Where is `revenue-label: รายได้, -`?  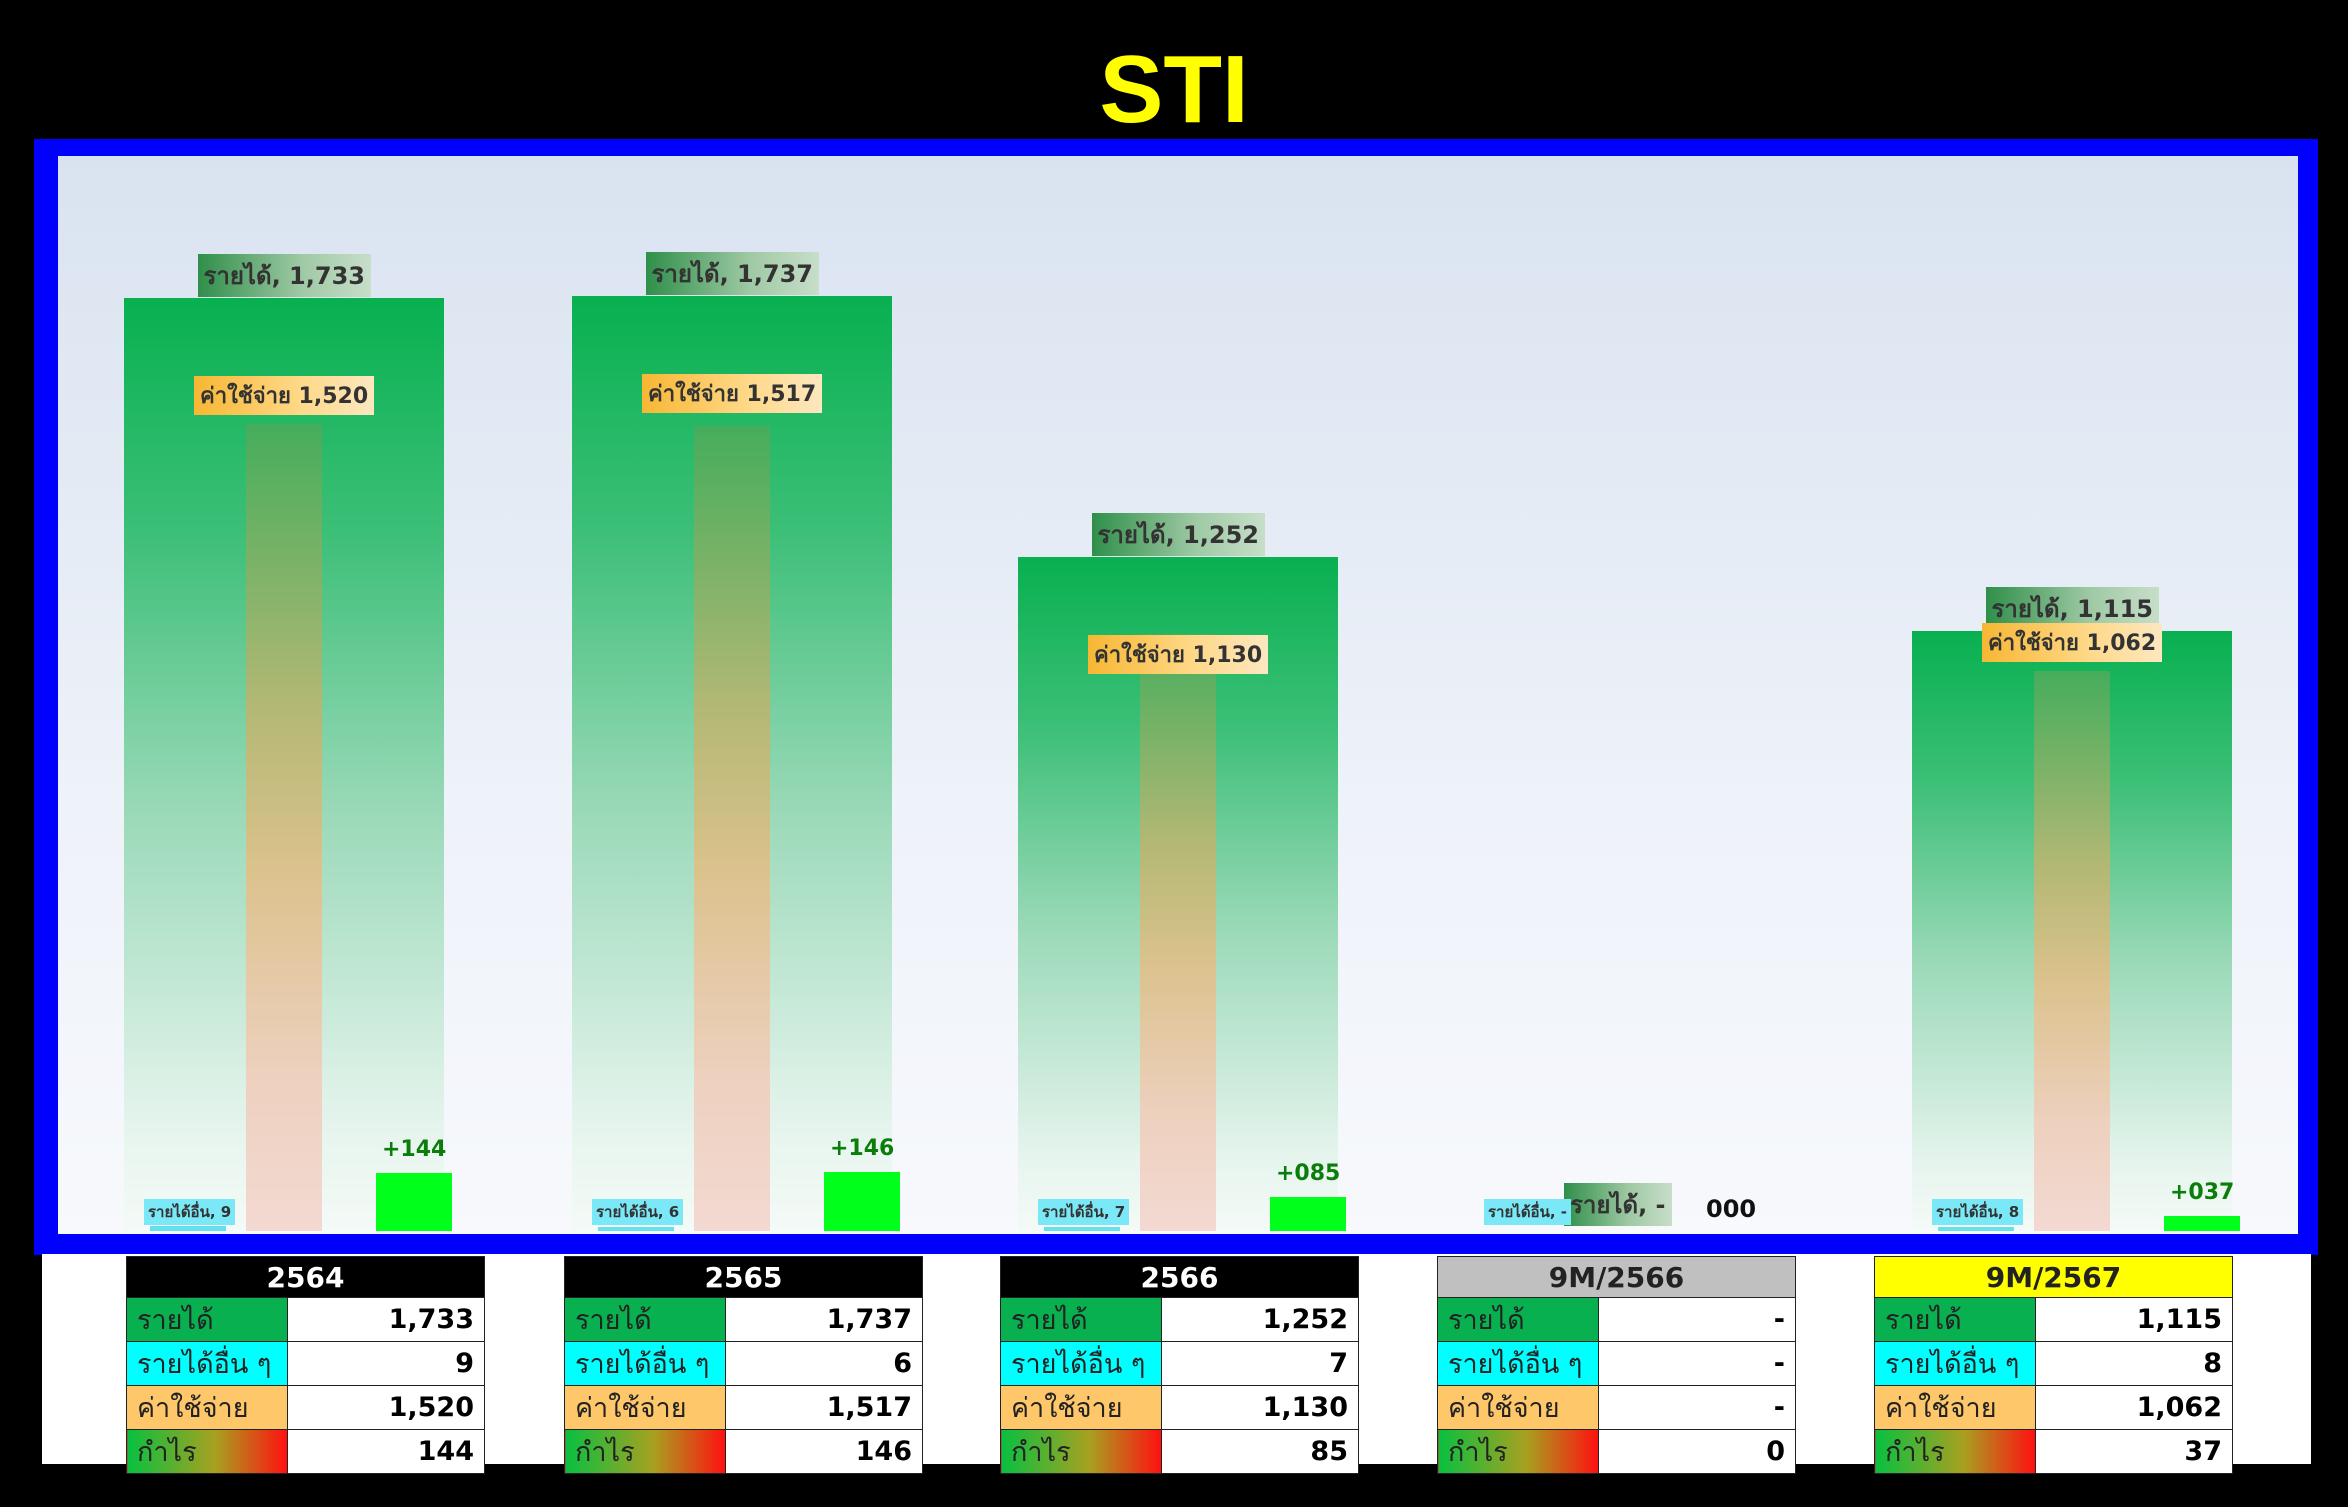 revenue-label: รายได้, - is located at coordinates (1618, 1204).